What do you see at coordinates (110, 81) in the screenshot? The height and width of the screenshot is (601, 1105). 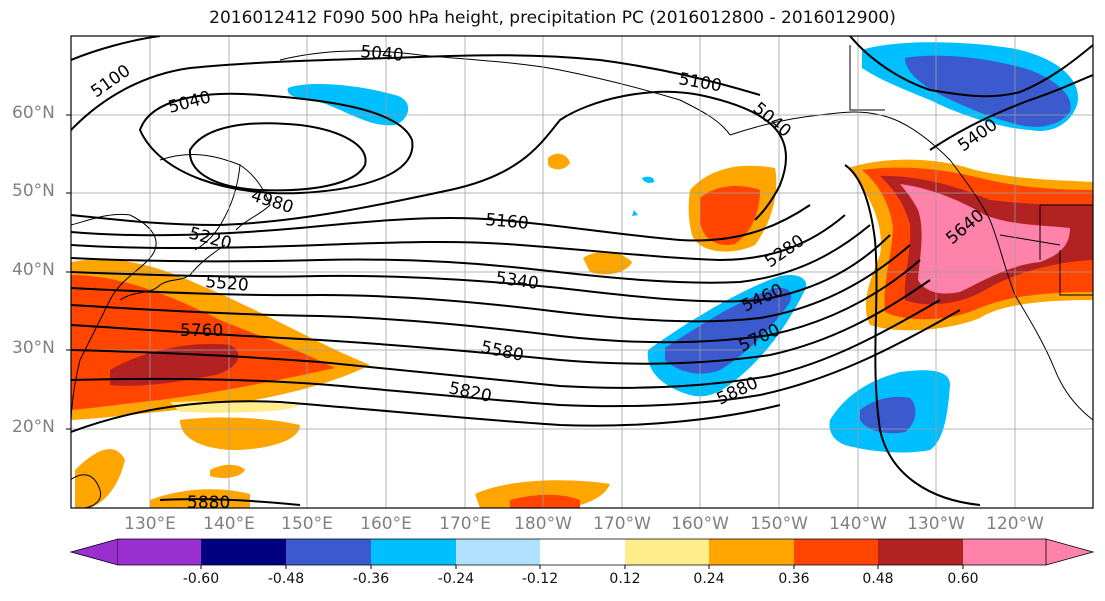 I see `contour-label: 5100` at bounding box center [110, 81].